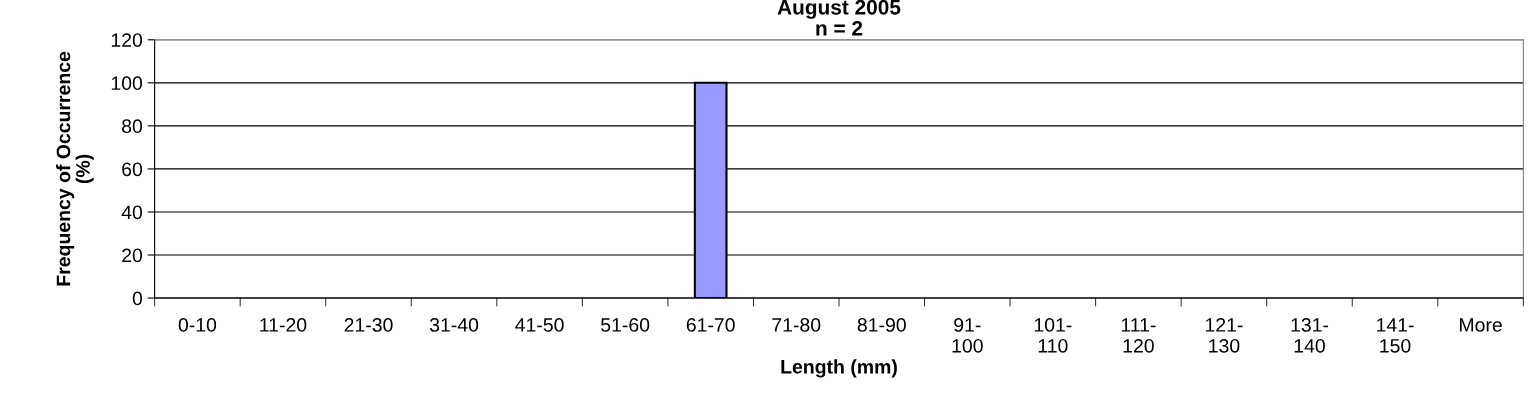 This screenshot has width=1531, height=410. Describe the element at coordinates (283, 325) in the screenshot. I see `x-tick-label: 11-20` at that location.